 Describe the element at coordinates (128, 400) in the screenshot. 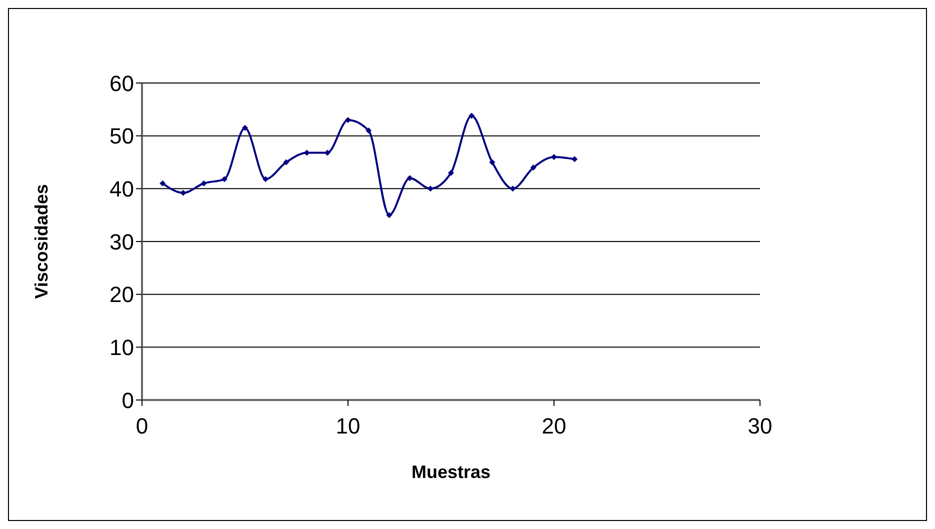

I see `y-tick-label: 0` at that location.